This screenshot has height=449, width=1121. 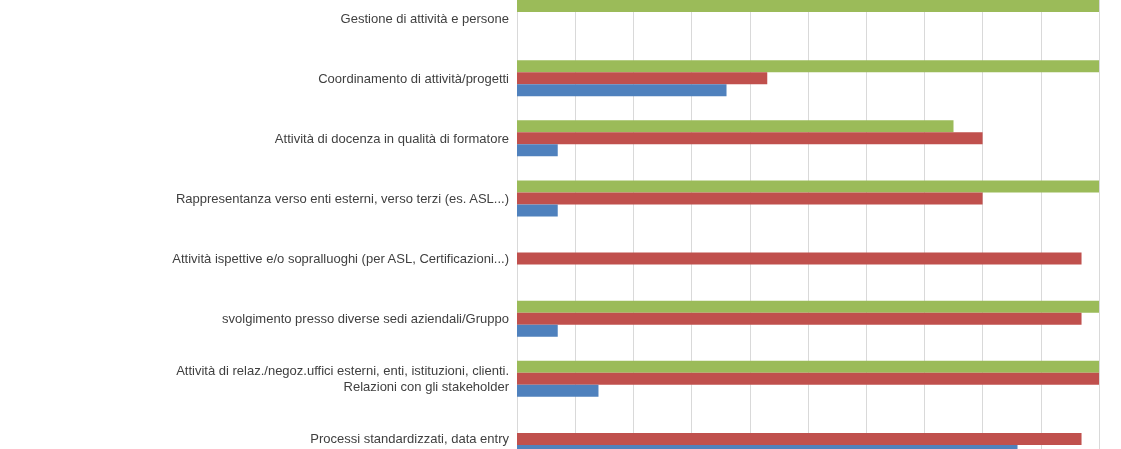 I want to click on y-tick-label: Gestione di attività e persone, so click(x=424, y=18).